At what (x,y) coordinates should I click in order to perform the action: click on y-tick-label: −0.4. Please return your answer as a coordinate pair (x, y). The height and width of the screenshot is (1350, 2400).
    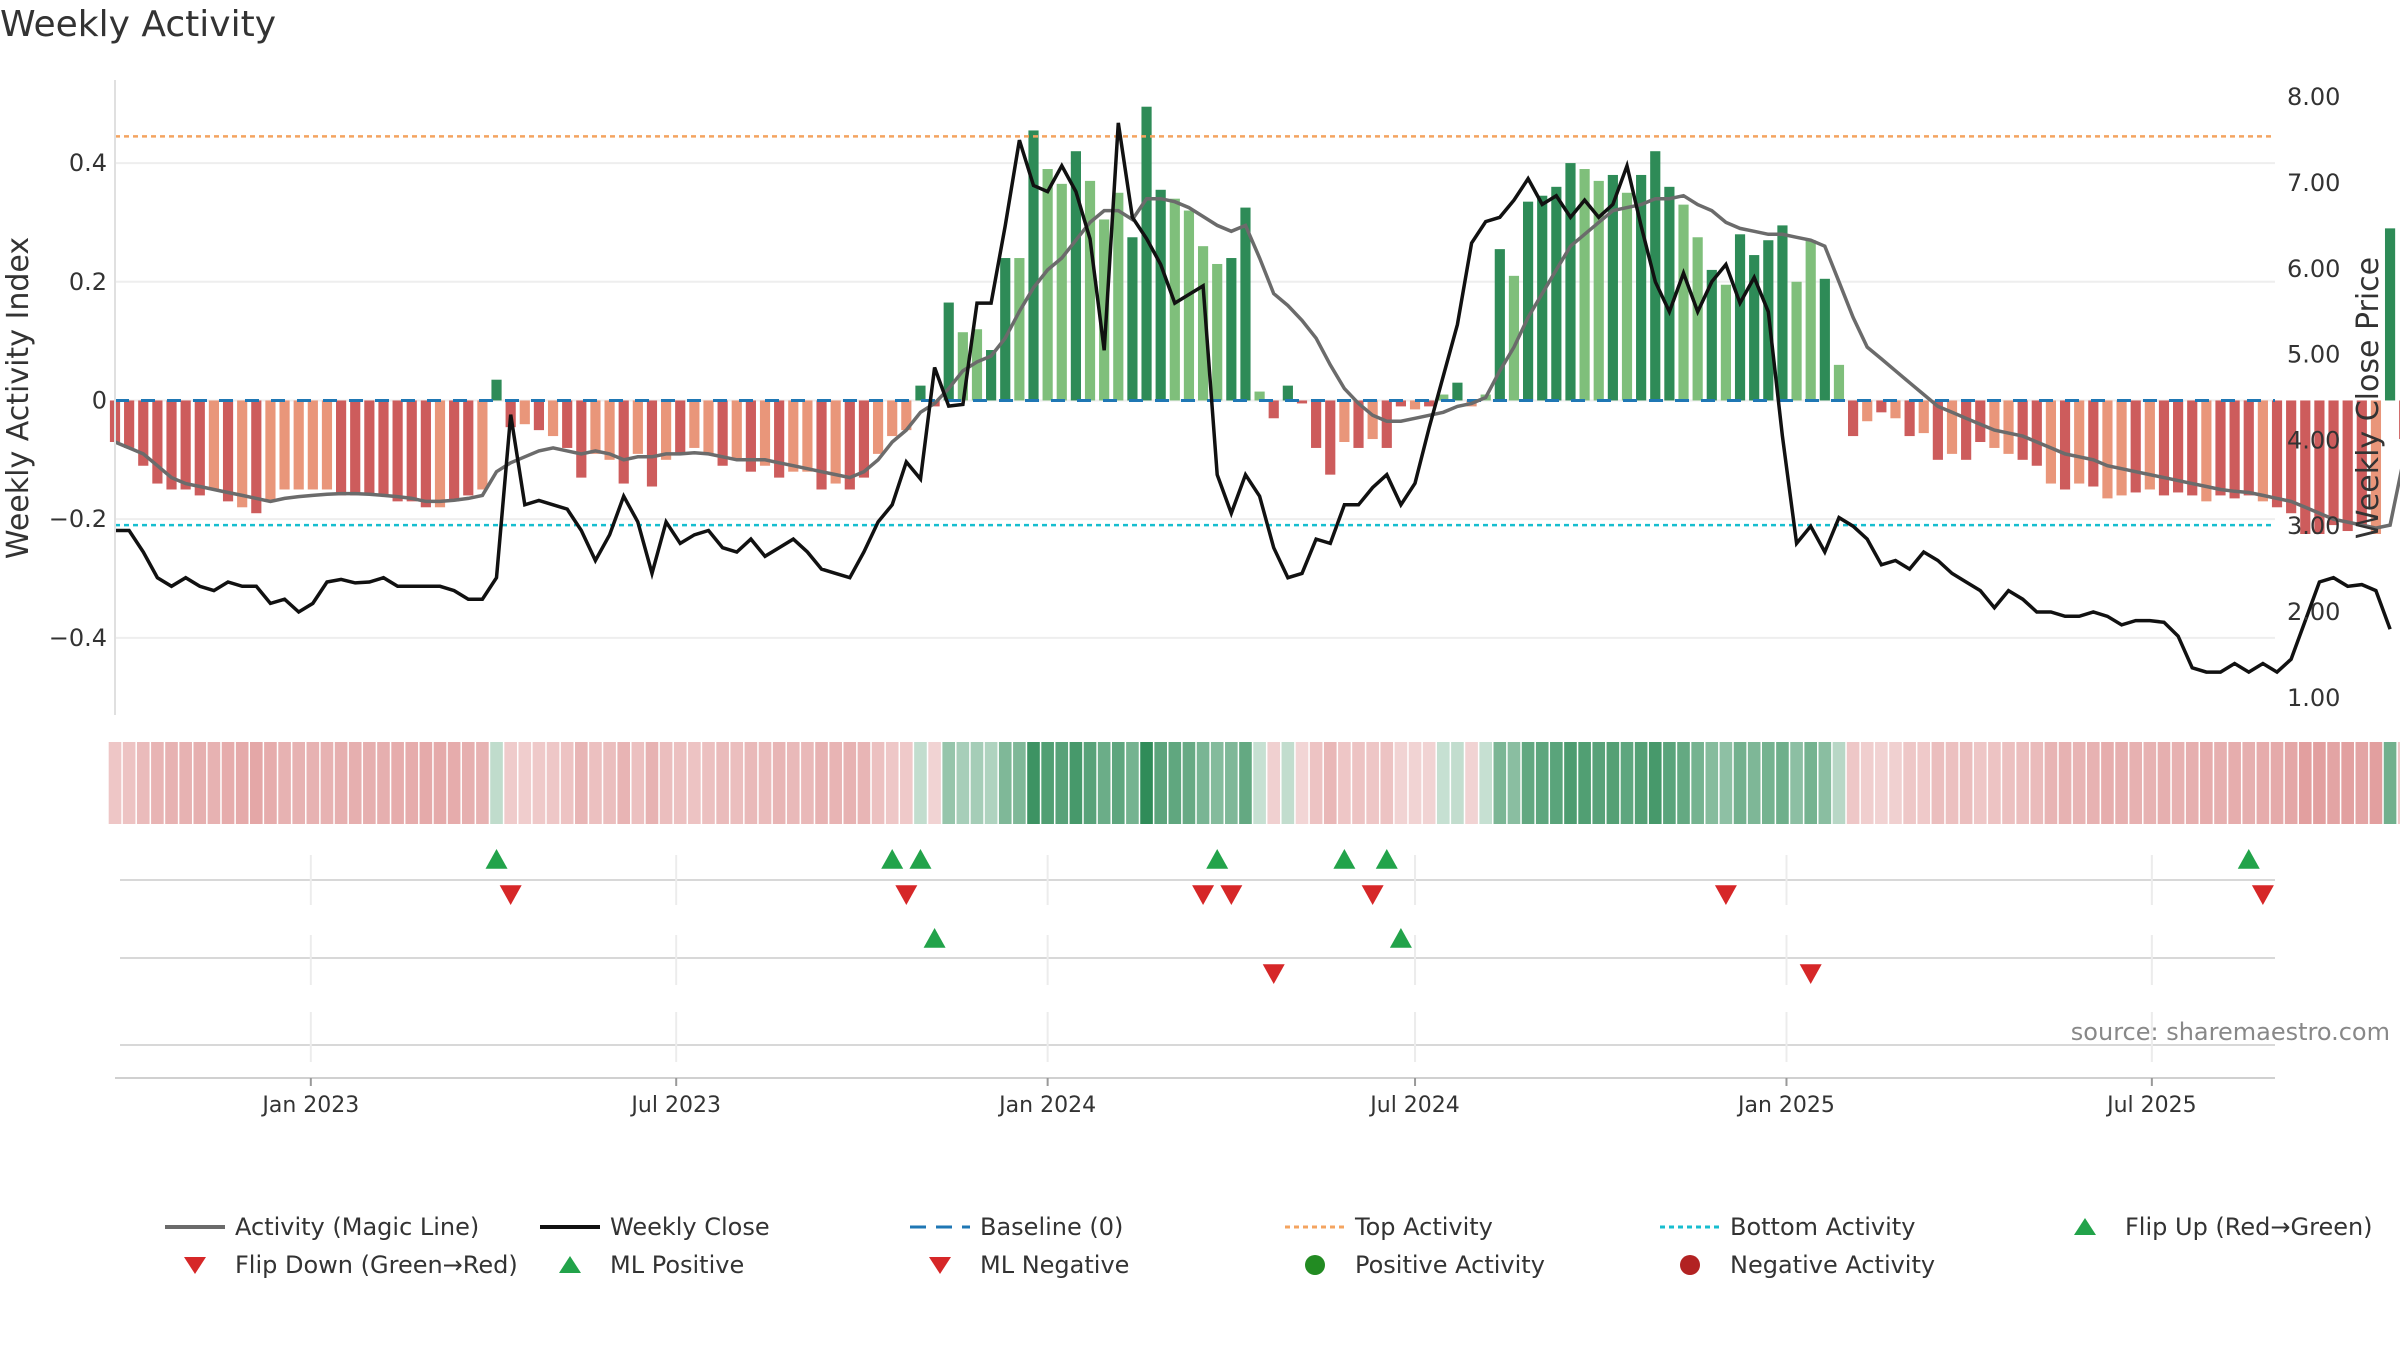
    Looking at the image, I should click on (78, 638).